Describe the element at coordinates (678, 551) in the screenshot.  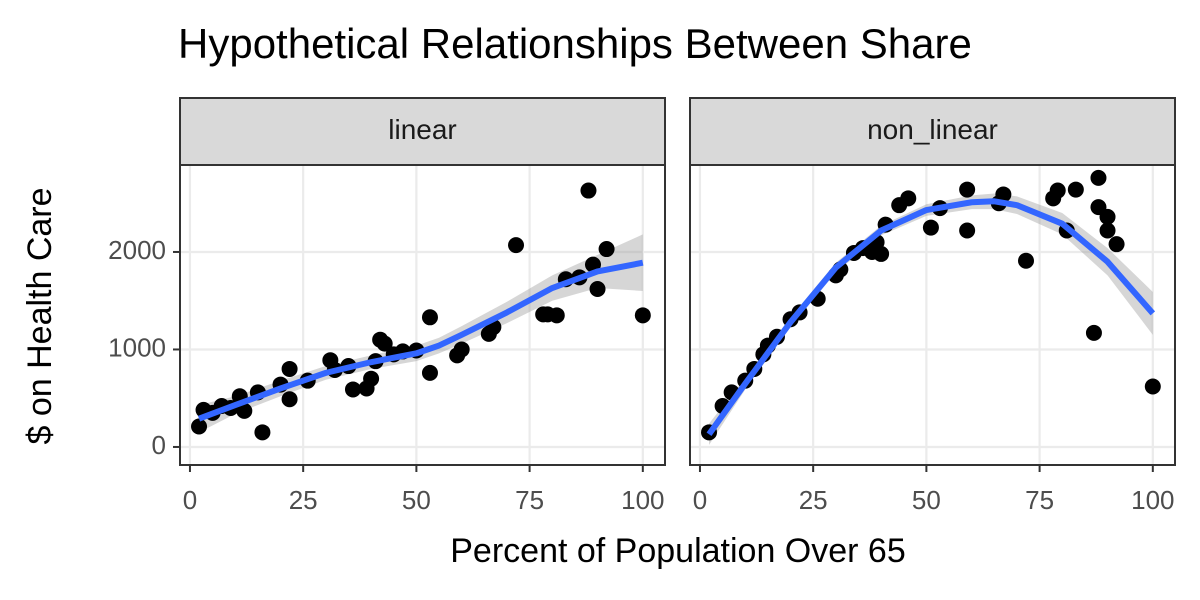
I see `x-axis-label: Percent of Population Over 65` at that location.